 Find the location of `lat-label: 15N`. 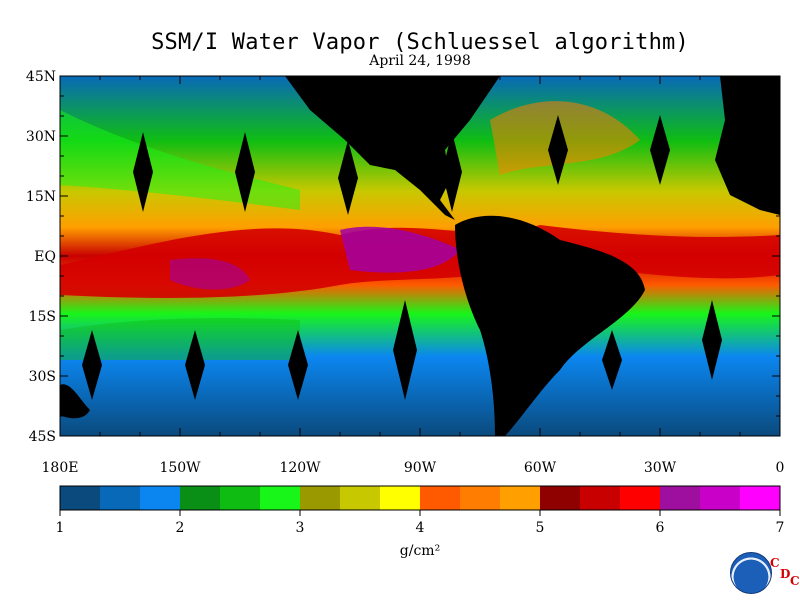

lat-label: 15N is located at coordinates (41, 197).